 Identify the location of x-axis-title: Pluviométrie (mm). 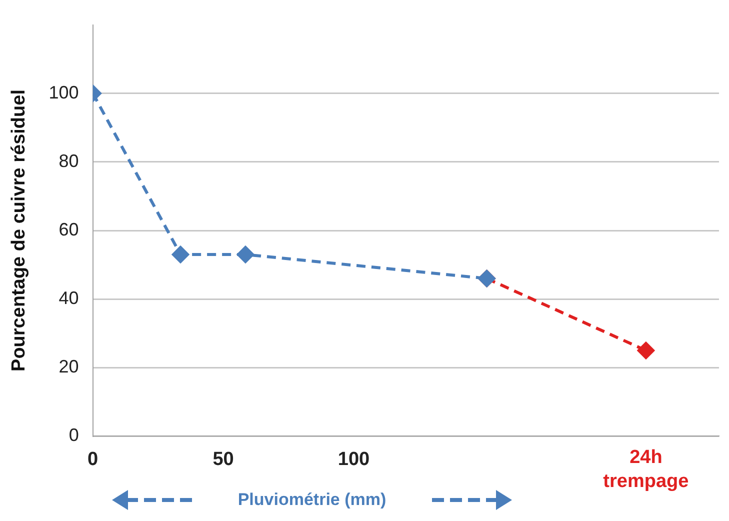
(312, 500).